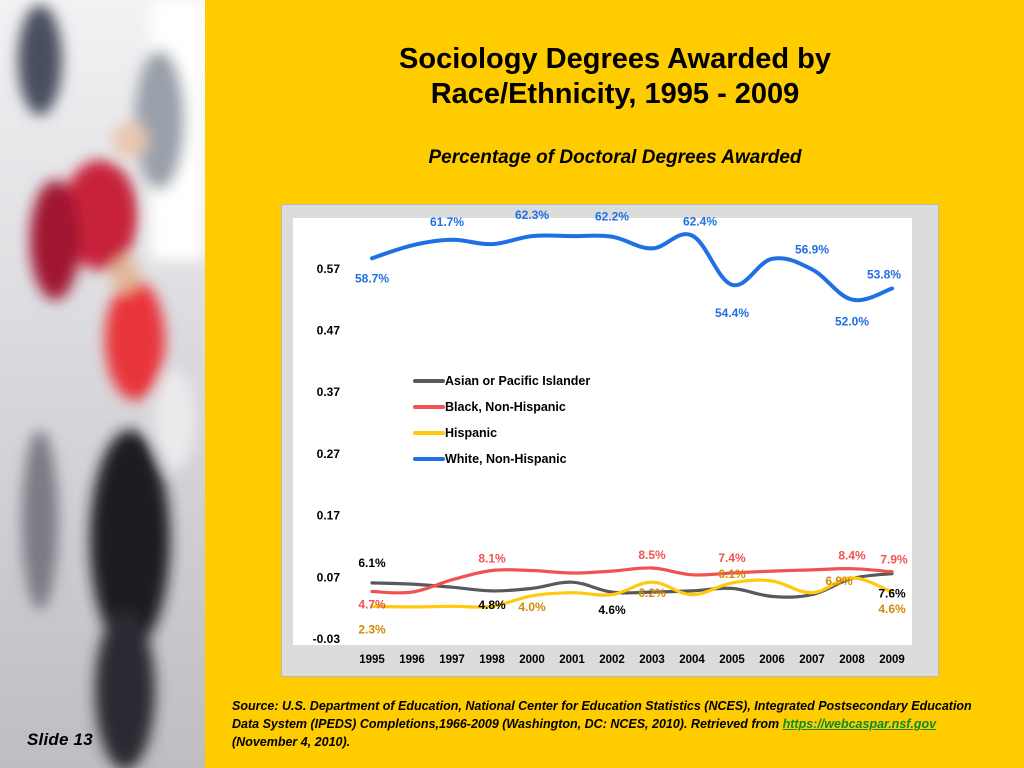  Describe the element at coordinates (652, 593) in the screenshot. I see `data-label: 6.2%` at that location.